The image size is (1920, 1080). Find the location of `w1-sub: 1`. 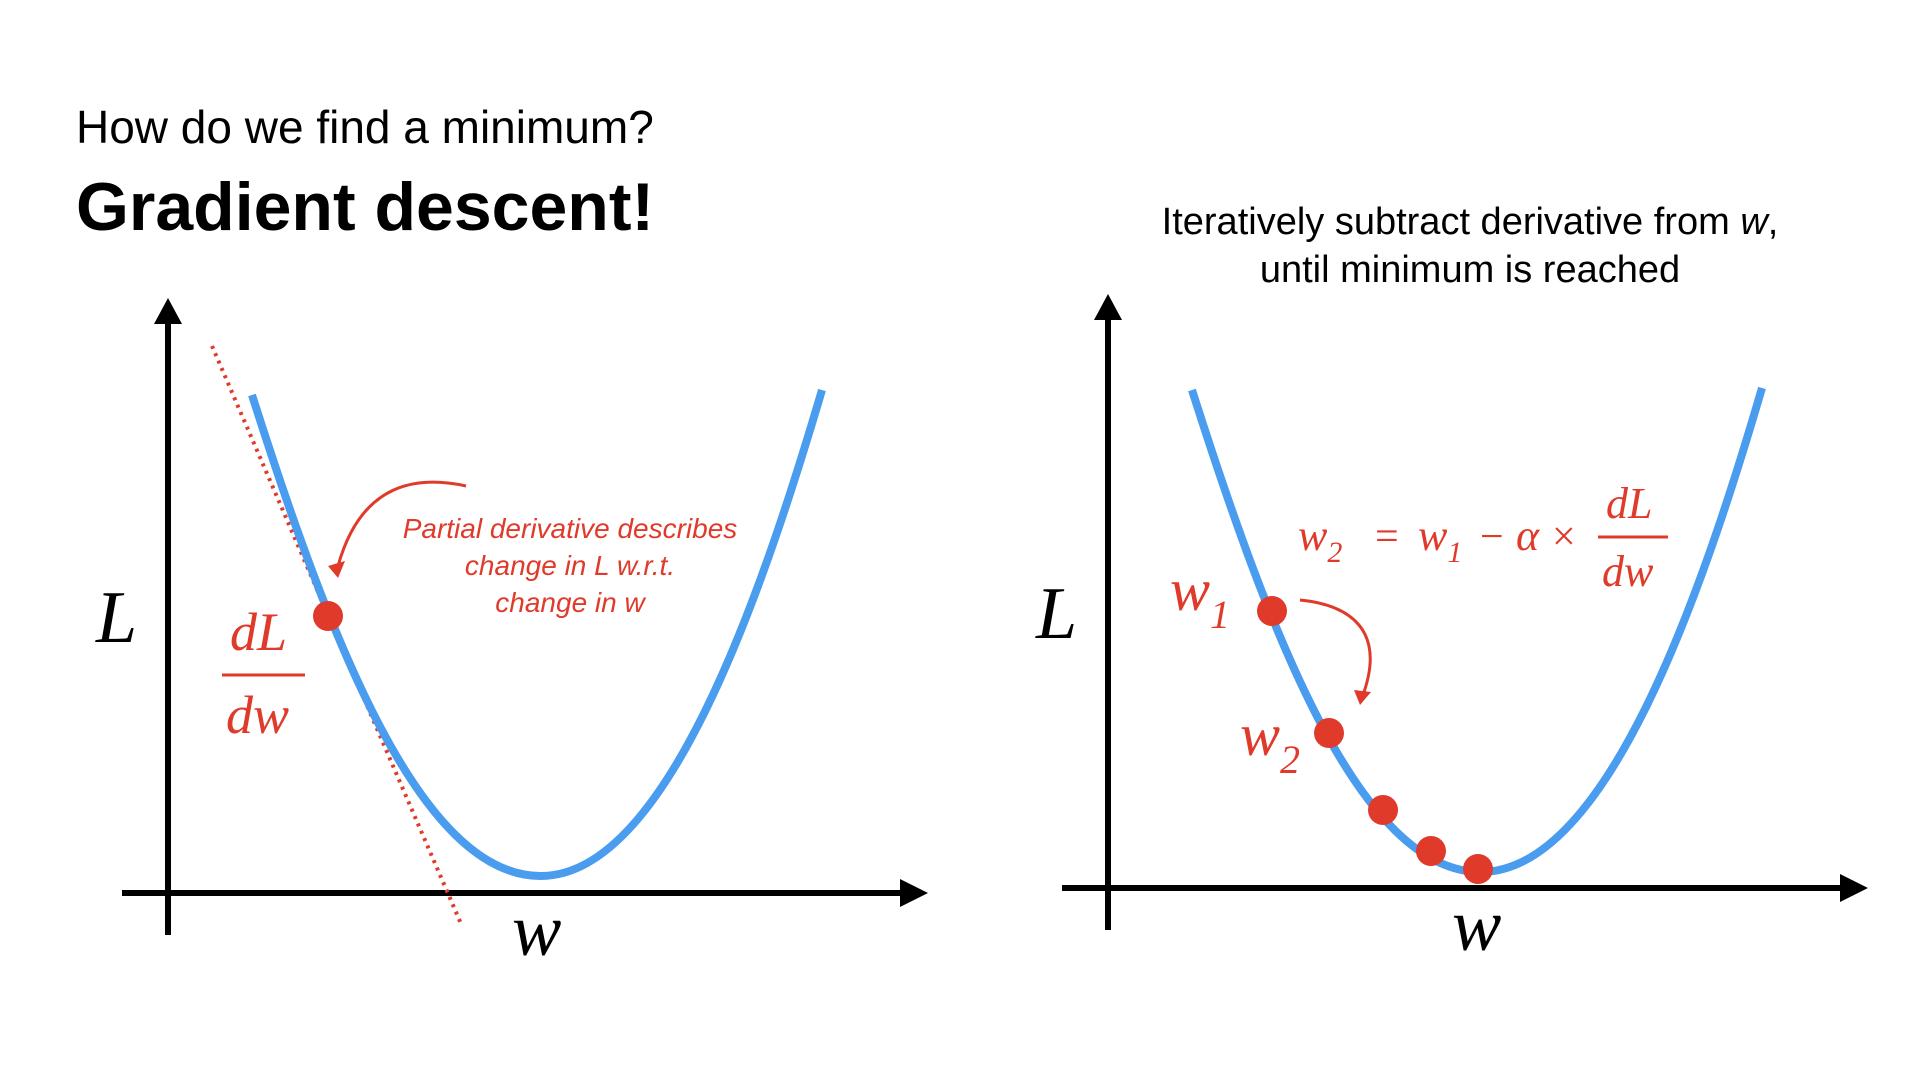

w1-sub: 1 is located at coordinates (1220, 614).